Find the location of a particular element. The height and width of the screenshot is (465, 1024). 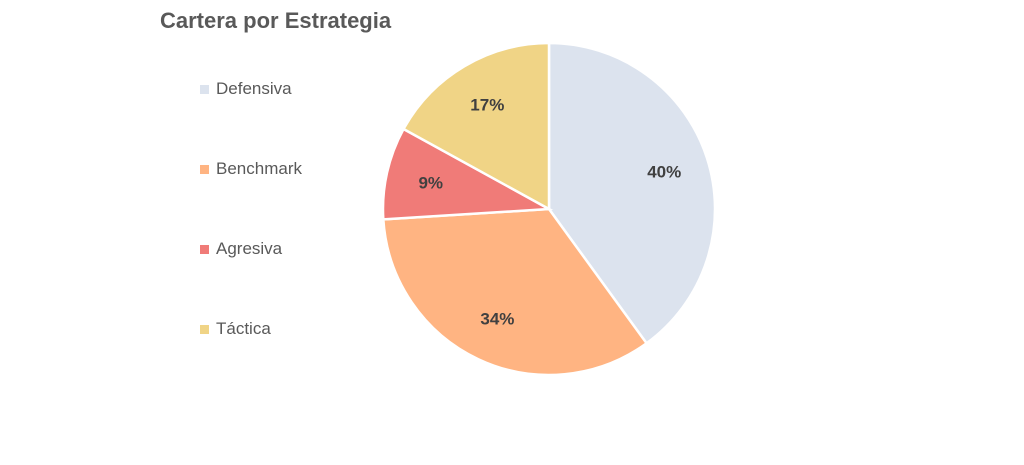

legend-label: Defensiva is located at coordinates (254, 88).